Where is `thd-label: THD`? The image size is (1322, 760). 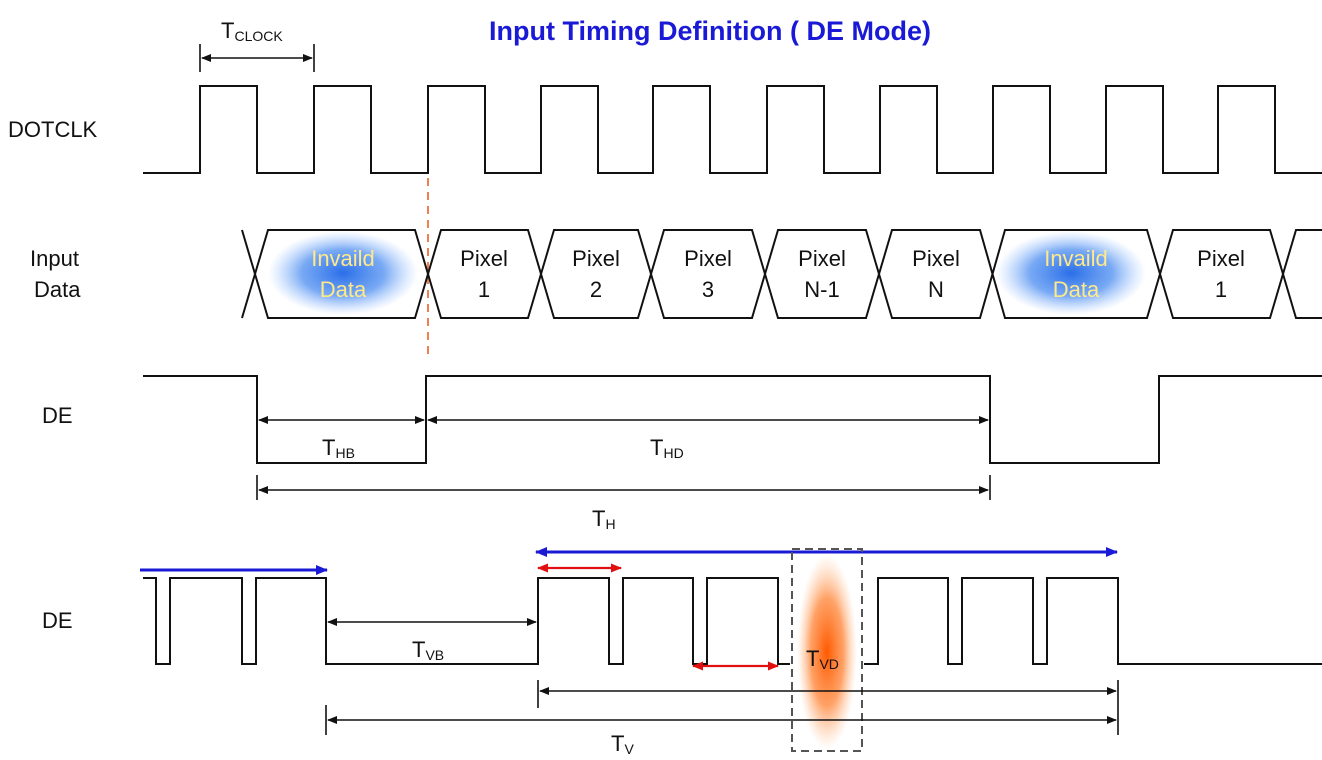 thd-label: THD is located at coordinates (667, 448).